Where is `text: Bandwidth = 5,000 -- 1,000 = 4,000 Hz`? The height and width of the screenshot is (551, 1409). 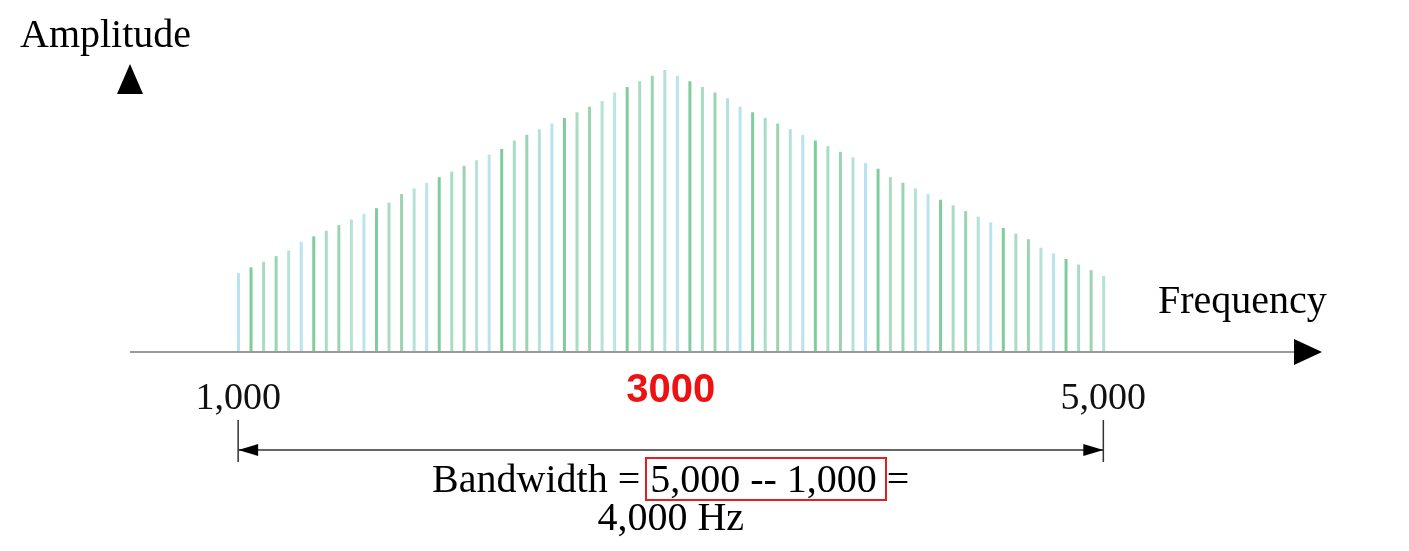 text: Bandwidth = 5,000 -- 1,000 = 4,000 Hz is located at coordinates (671, 497).